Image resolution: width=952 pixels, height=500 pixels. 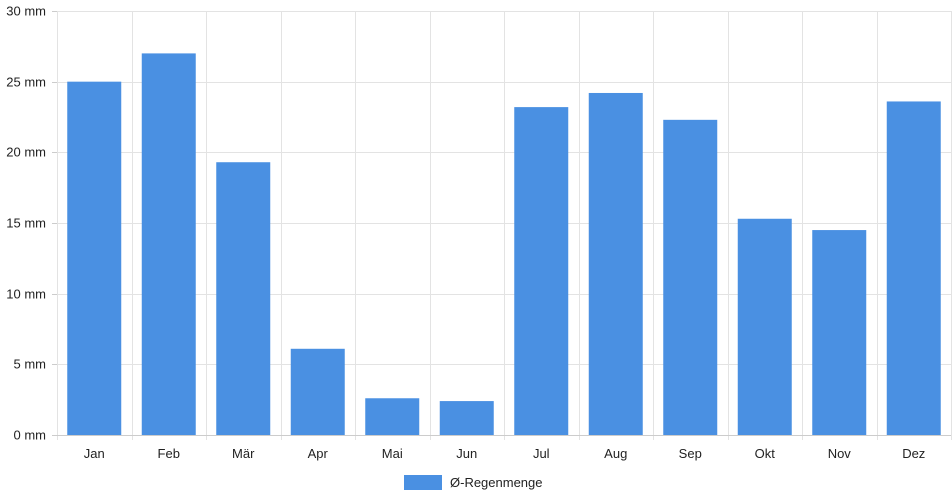 What do you see at coordinates (541, 453) in the screenshot?
I see `x-tick-label: Jul` at bounding box center [541, 453].